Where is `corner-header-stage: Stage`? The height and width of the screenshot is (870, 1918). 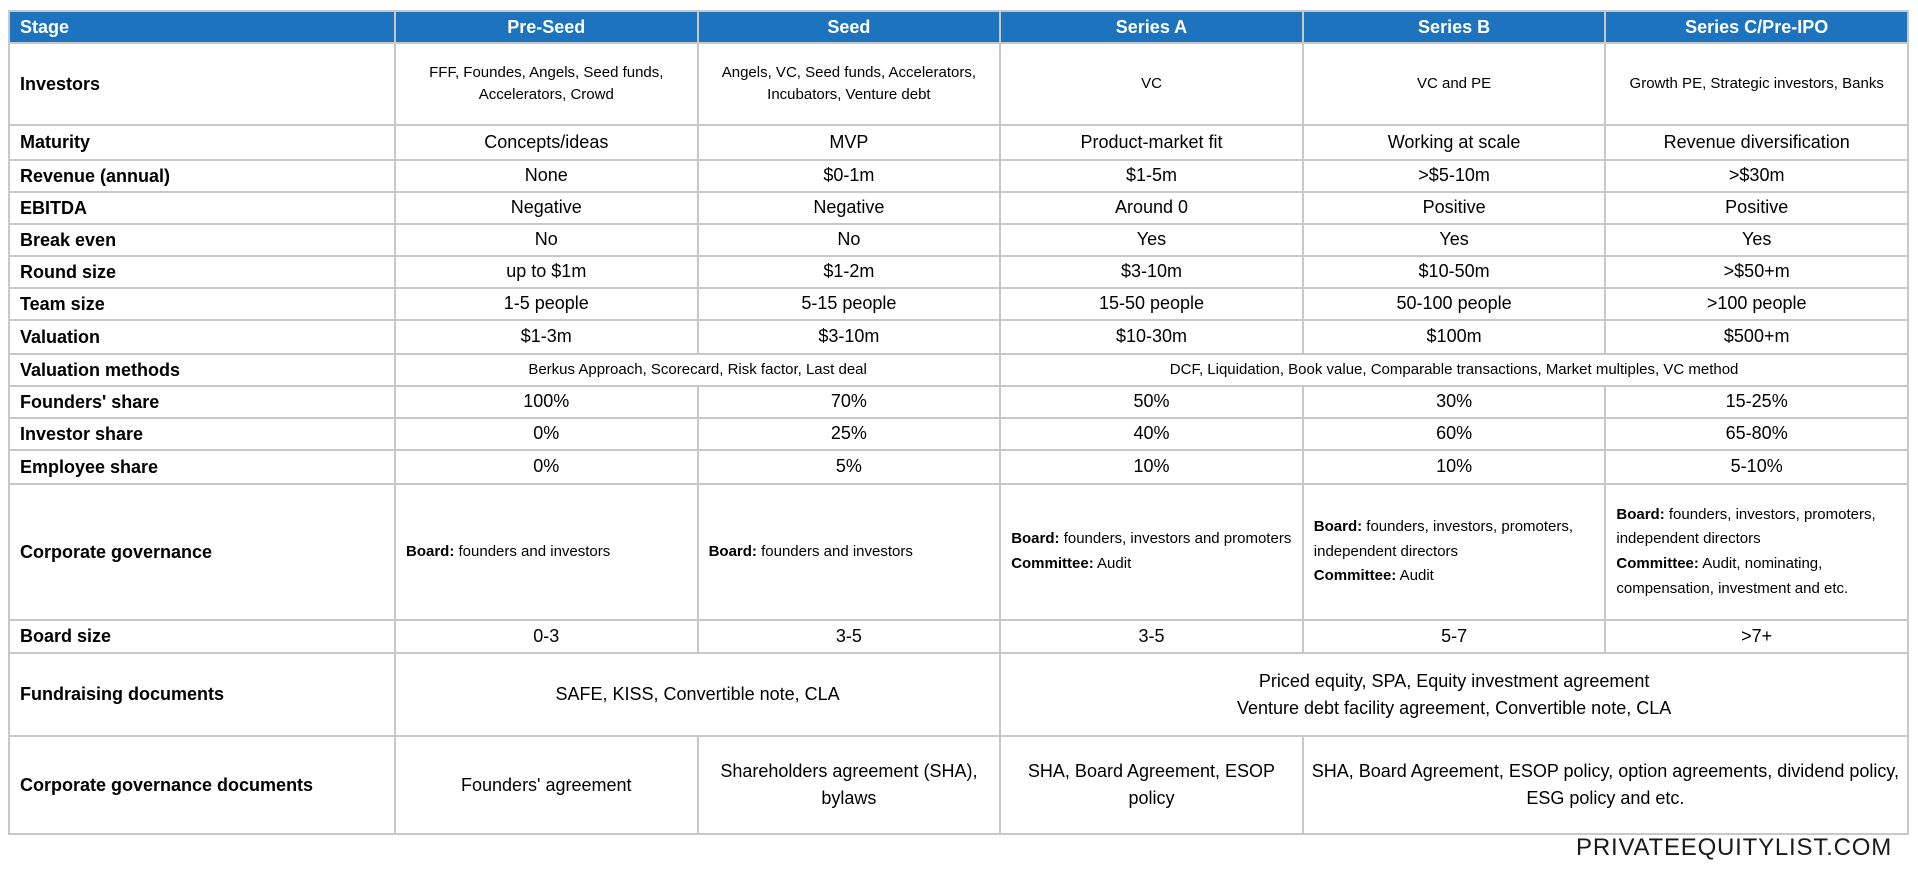
corner-header-stage: Stage is located at coordinates (202, 27).